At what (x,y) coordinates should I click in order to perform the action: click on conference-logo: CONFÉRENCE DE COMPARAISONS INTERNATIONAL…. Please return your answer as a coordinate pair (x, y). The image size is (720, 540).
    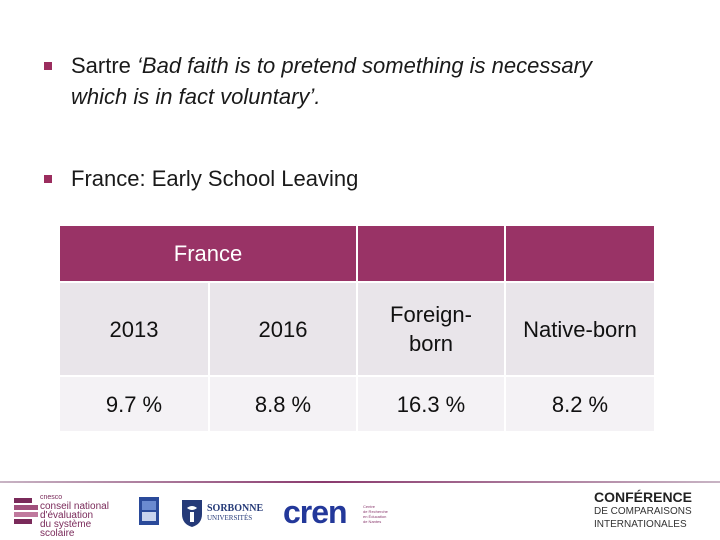
    Looking at the image, I should click on (655, 511).